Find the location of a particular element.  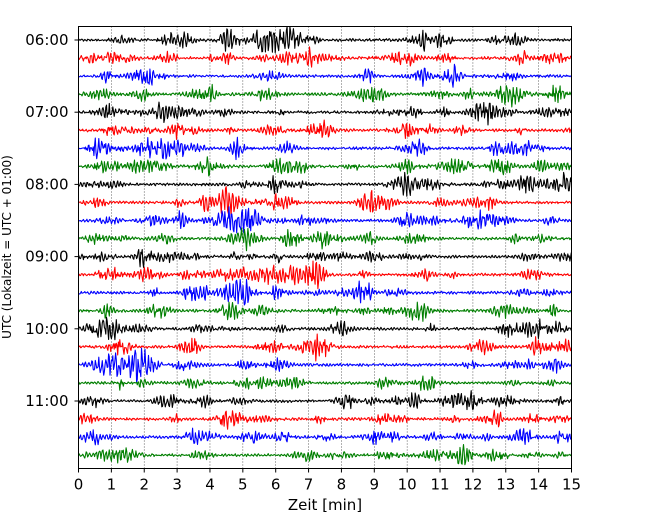

x-tick-label-13: 13 is located at coordinates (505, 485).